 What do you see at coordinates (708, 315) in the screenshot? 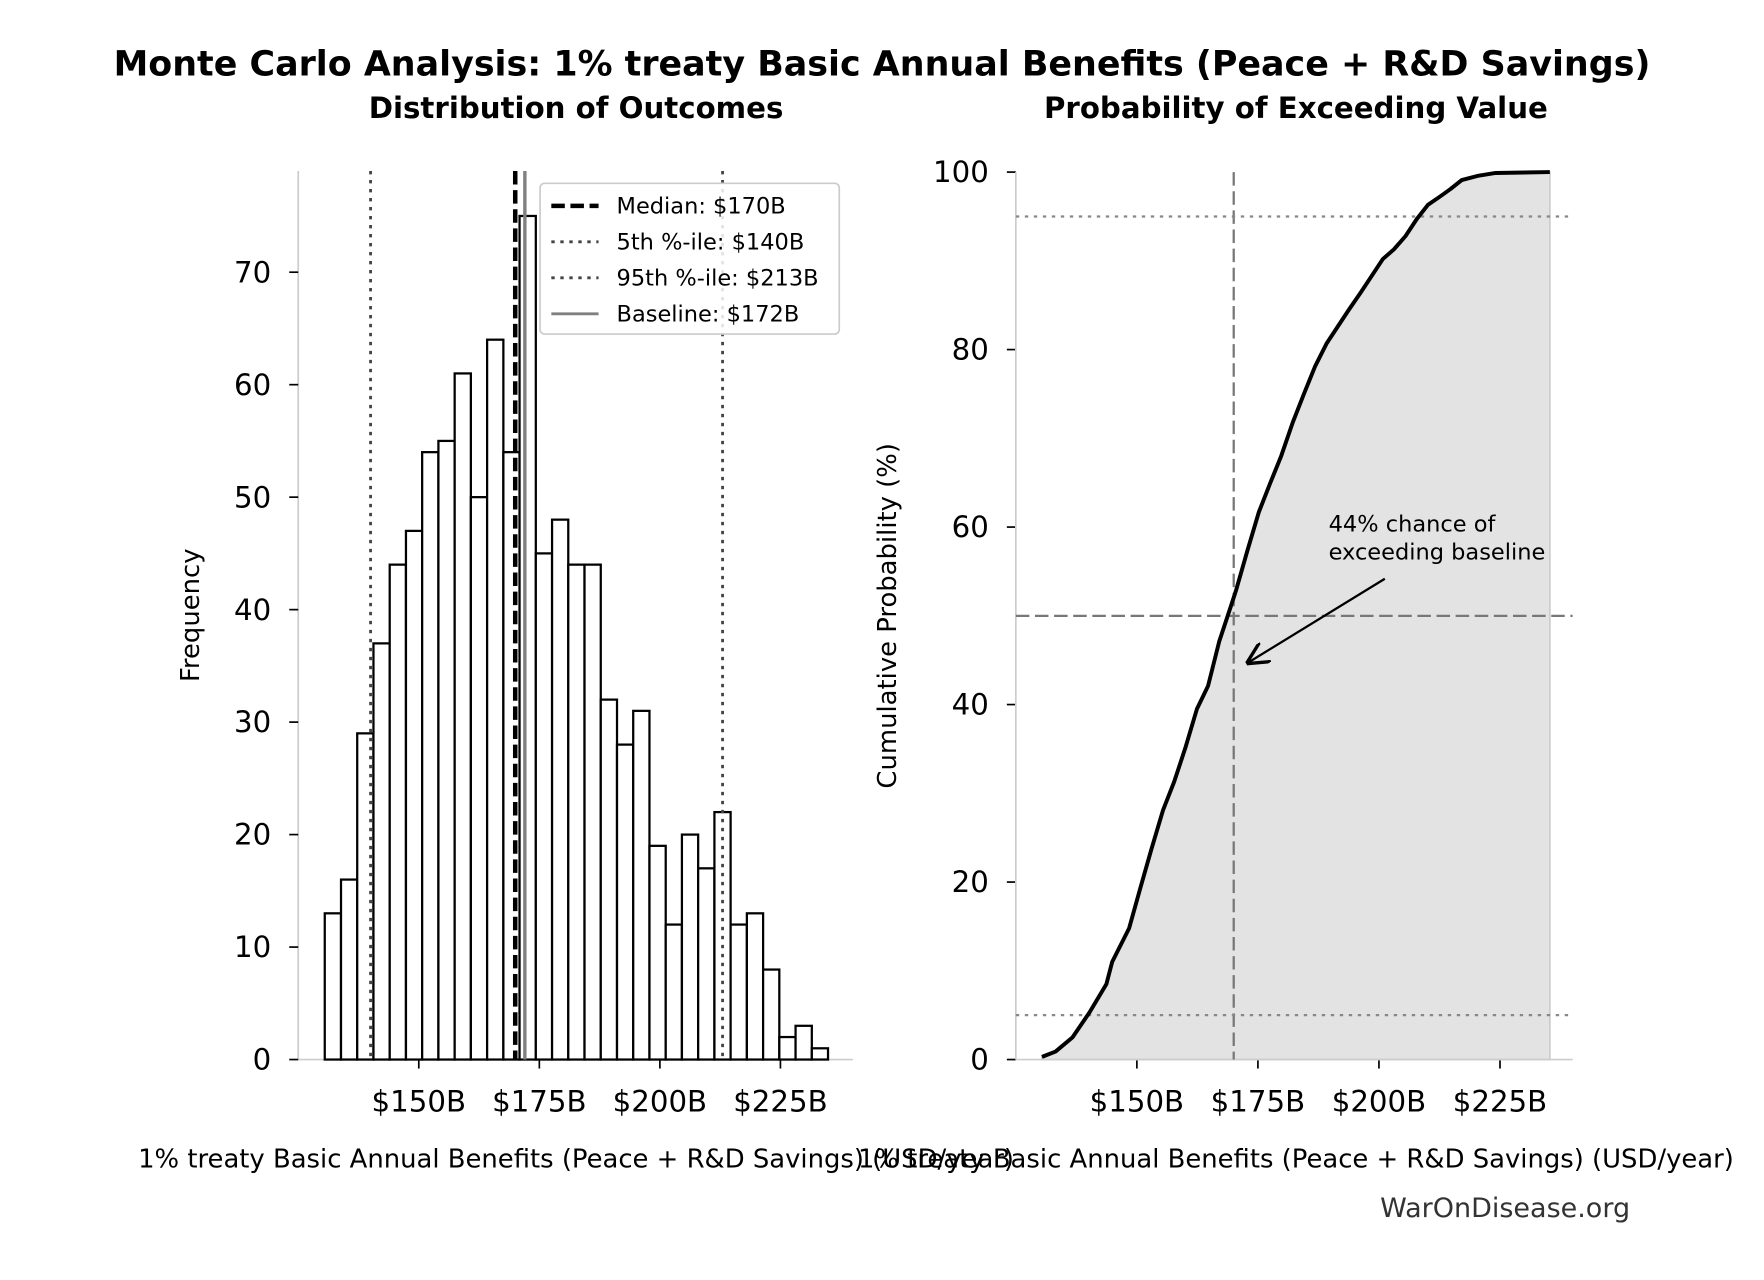
I see `legend-label: Baseline: $172B` at bounding box center [708, 315].